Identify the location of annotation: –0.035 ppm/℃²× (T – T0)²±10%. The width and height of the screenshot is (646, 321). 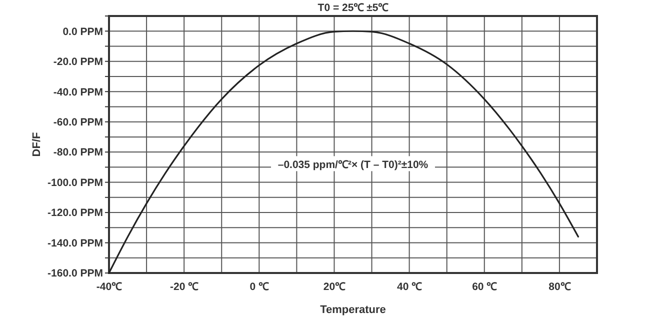
(353, 164).